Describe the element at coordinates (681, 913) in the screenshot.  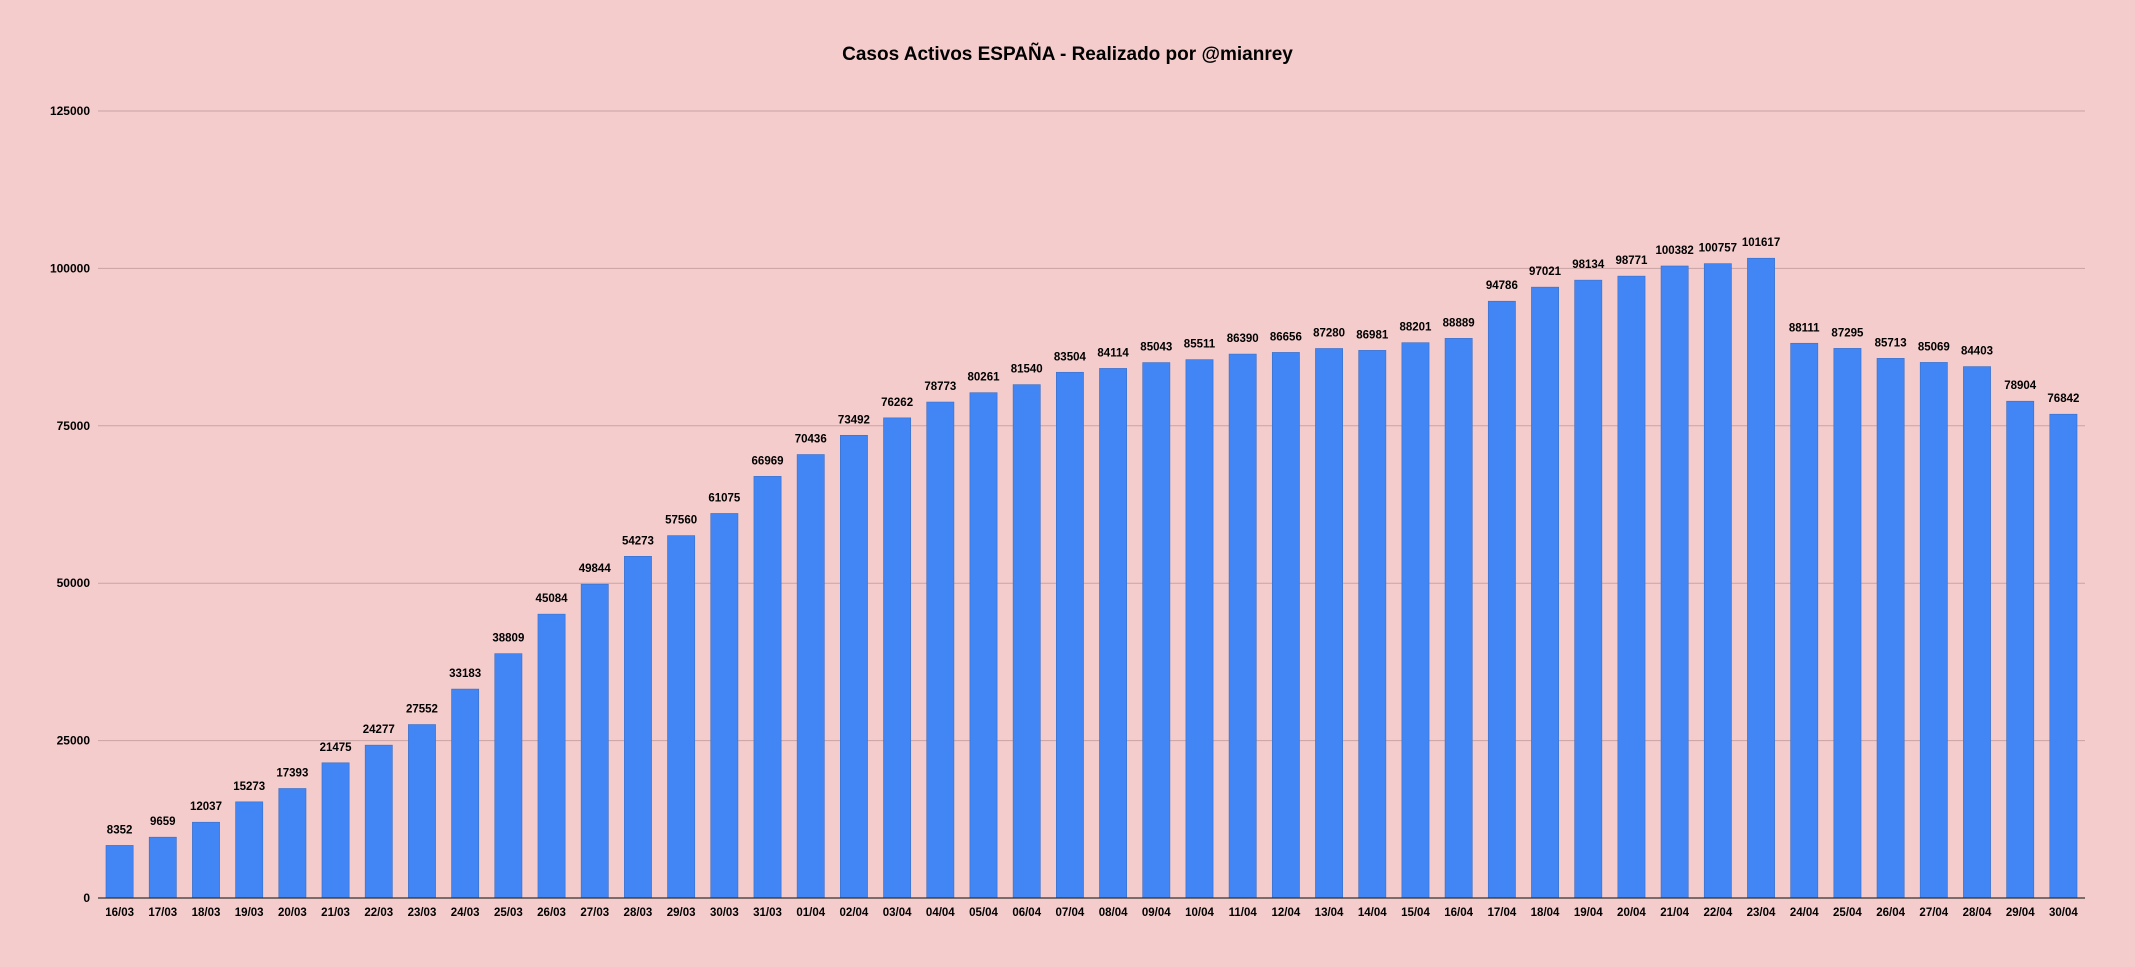
I see `x-tick-label: 29/03` at that location.